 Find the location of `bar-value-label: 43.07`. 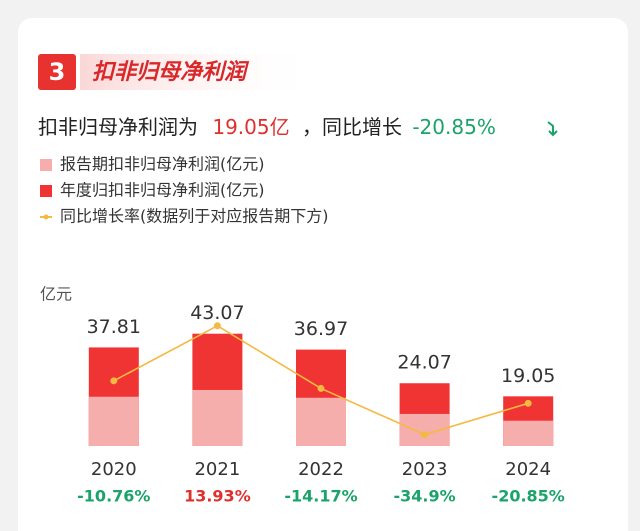

bar-value-label: 43.07 is located at coordinates (217, 313).